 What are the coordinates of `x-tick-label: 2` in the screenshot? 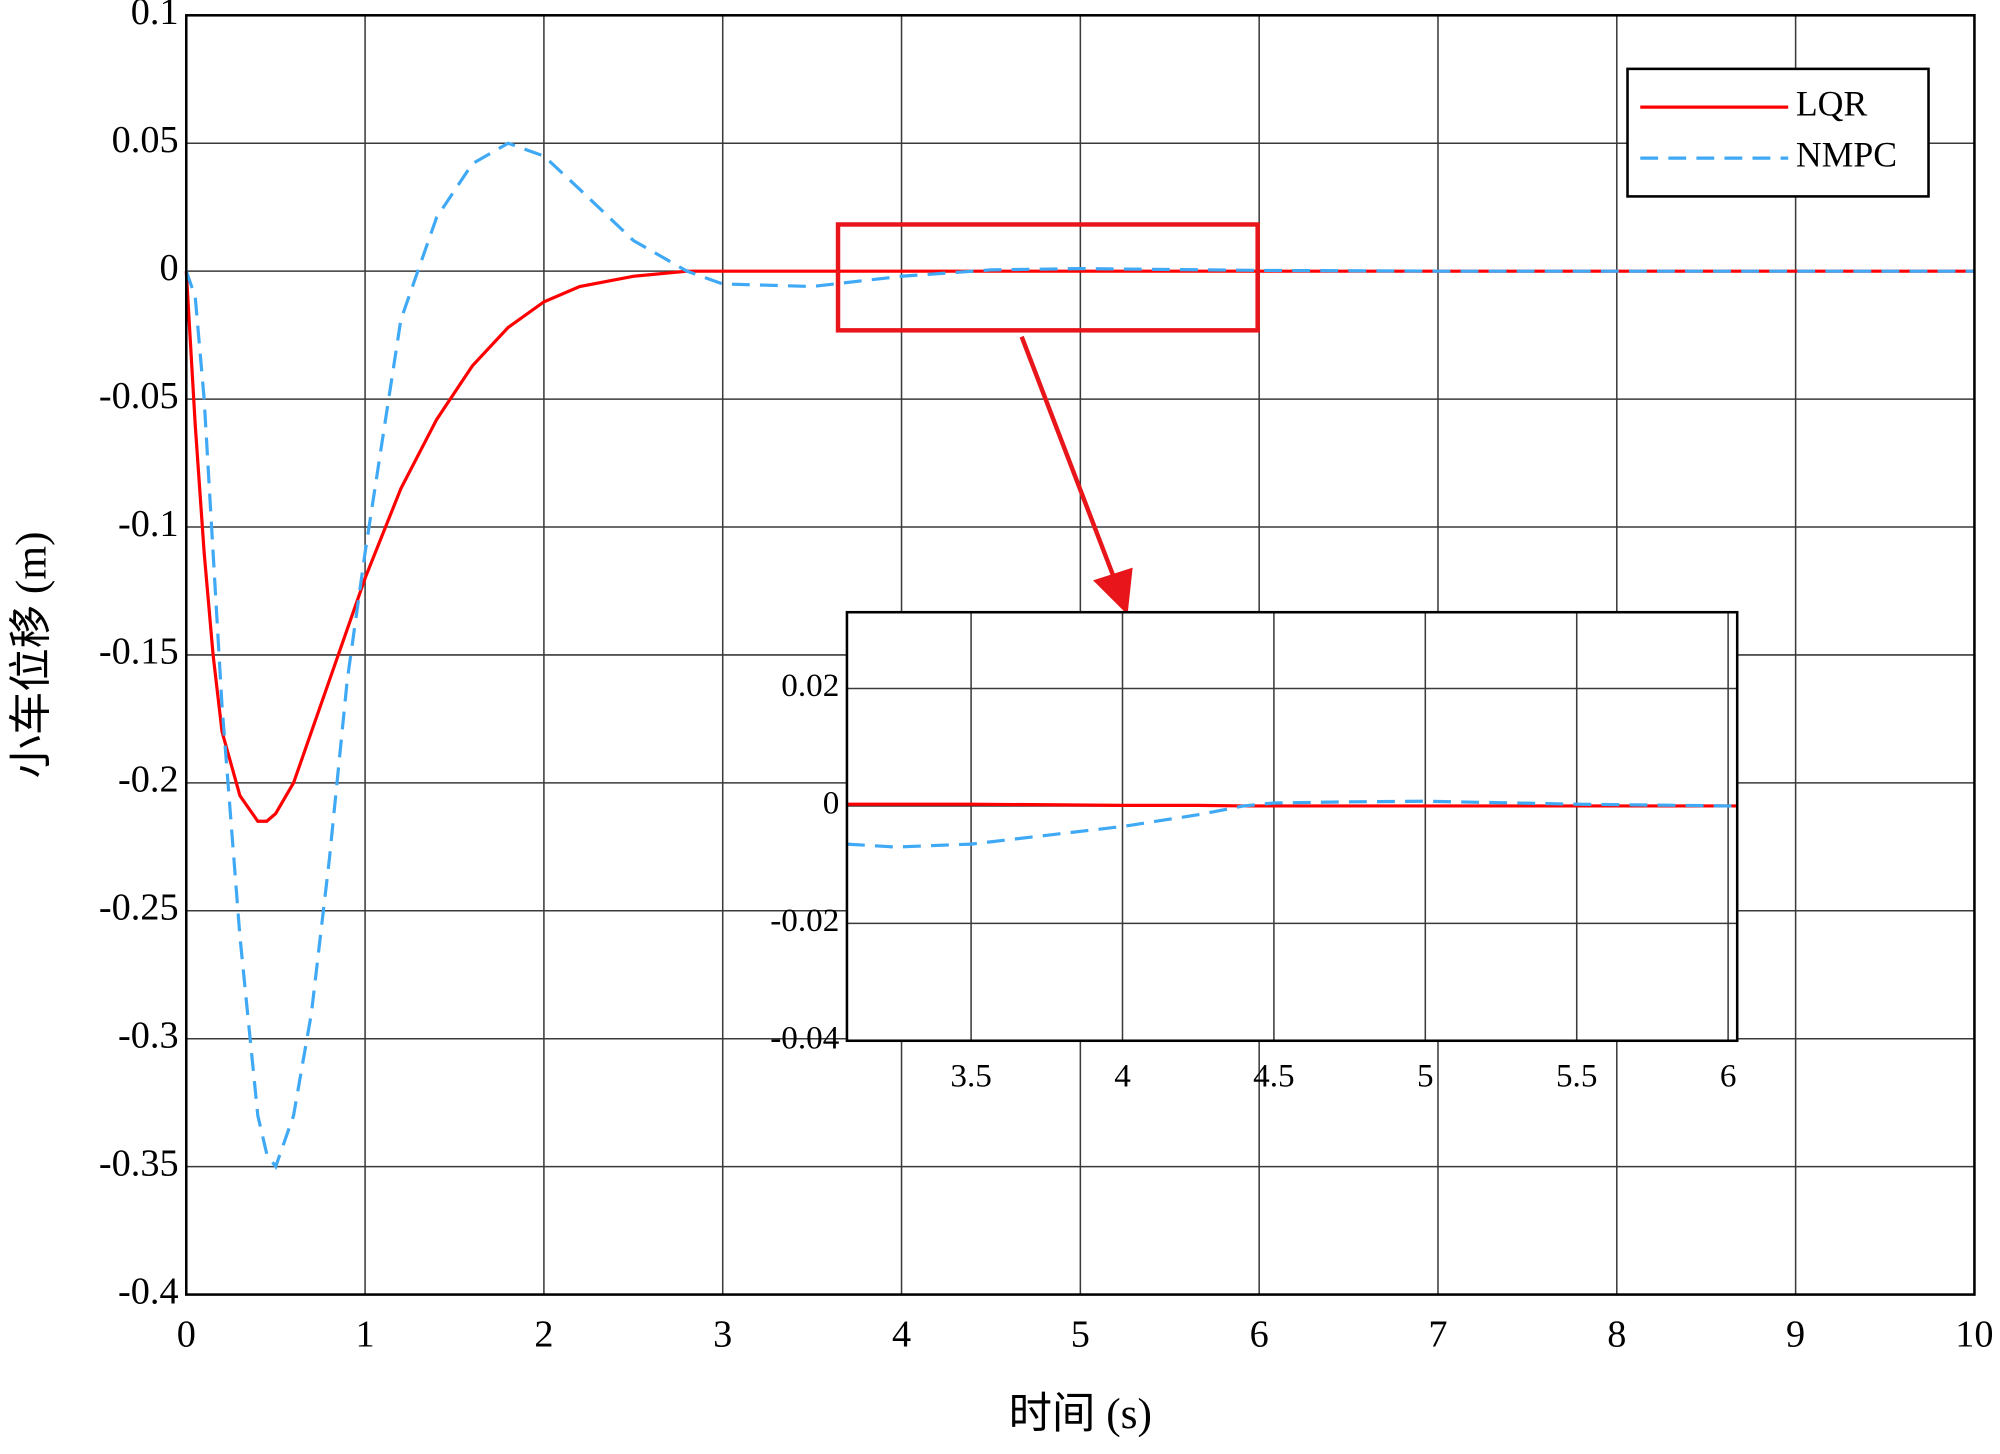 It's located at (543, 1335).